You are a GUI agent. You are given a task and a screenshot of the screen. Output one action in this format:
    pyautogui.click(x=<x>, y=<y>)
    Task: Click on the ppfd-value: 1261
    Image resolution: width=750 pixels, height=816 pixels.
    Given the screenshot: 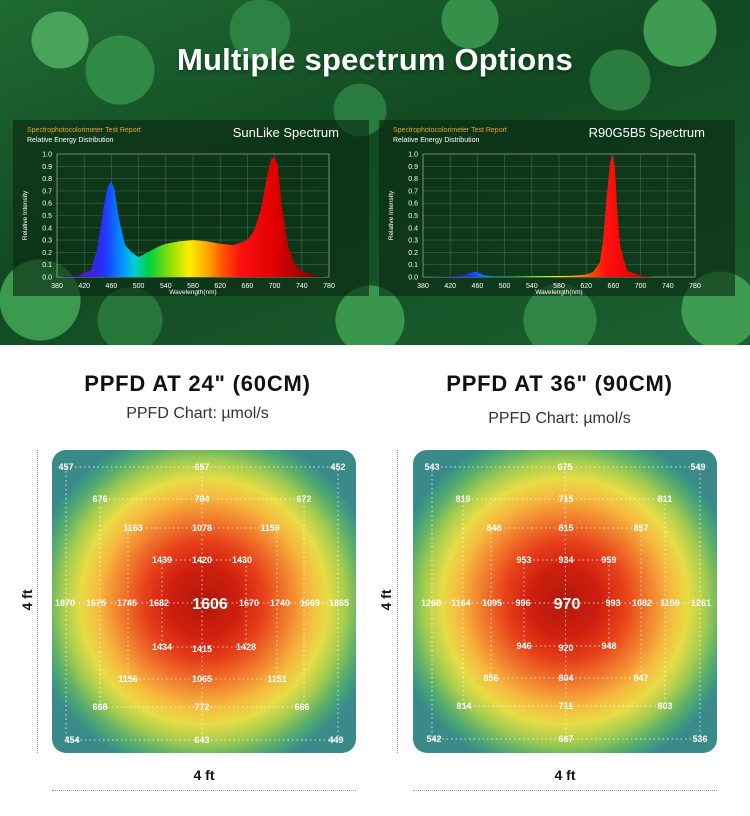 What is the action you would take?
    pyautogui.click(x=701, y=603)
    